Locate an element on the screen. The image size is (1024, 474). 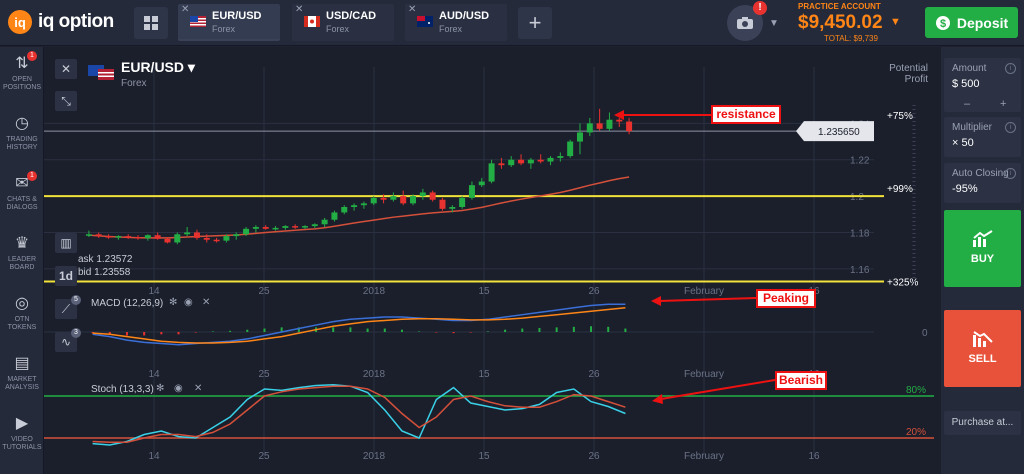
indicator-icon: ∿ is located at coordinates (66, 342).